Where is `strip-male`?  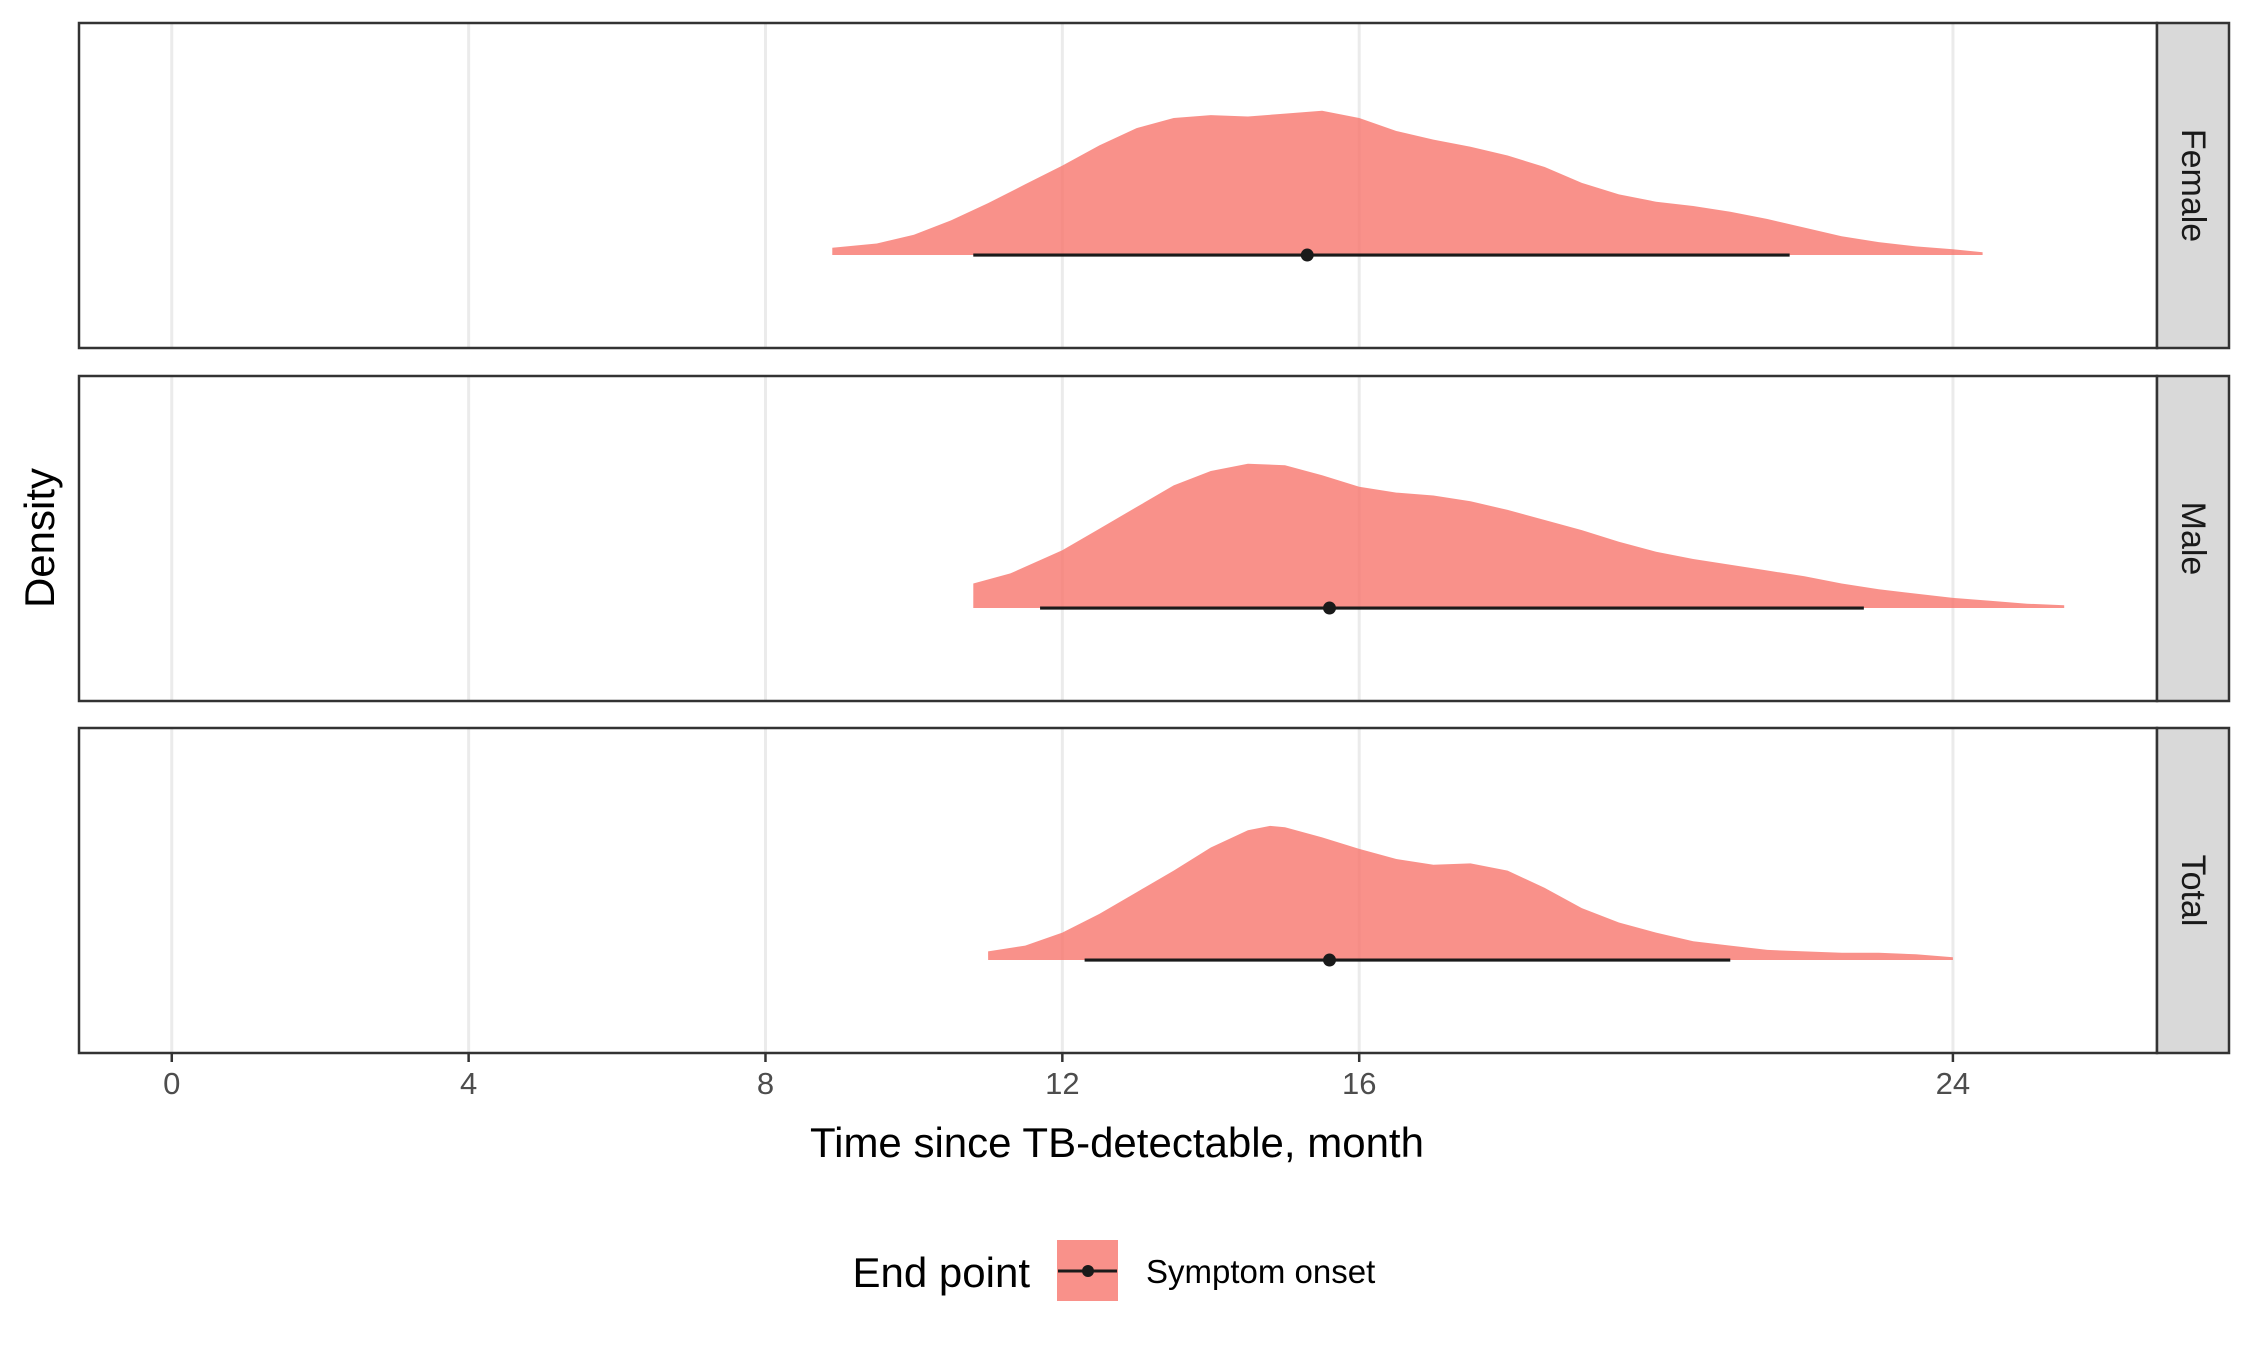
strip-male is located at coordinates (2193, 538).